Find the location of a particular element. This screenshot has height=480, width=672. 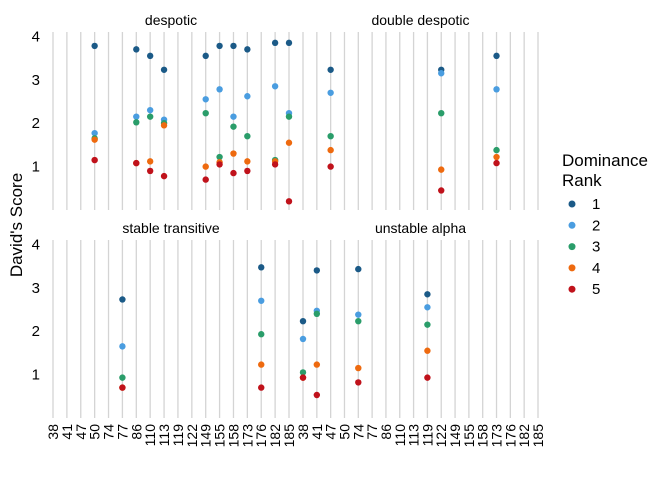

legend-title: Dominance Rank is located at coordinates (605, 170).